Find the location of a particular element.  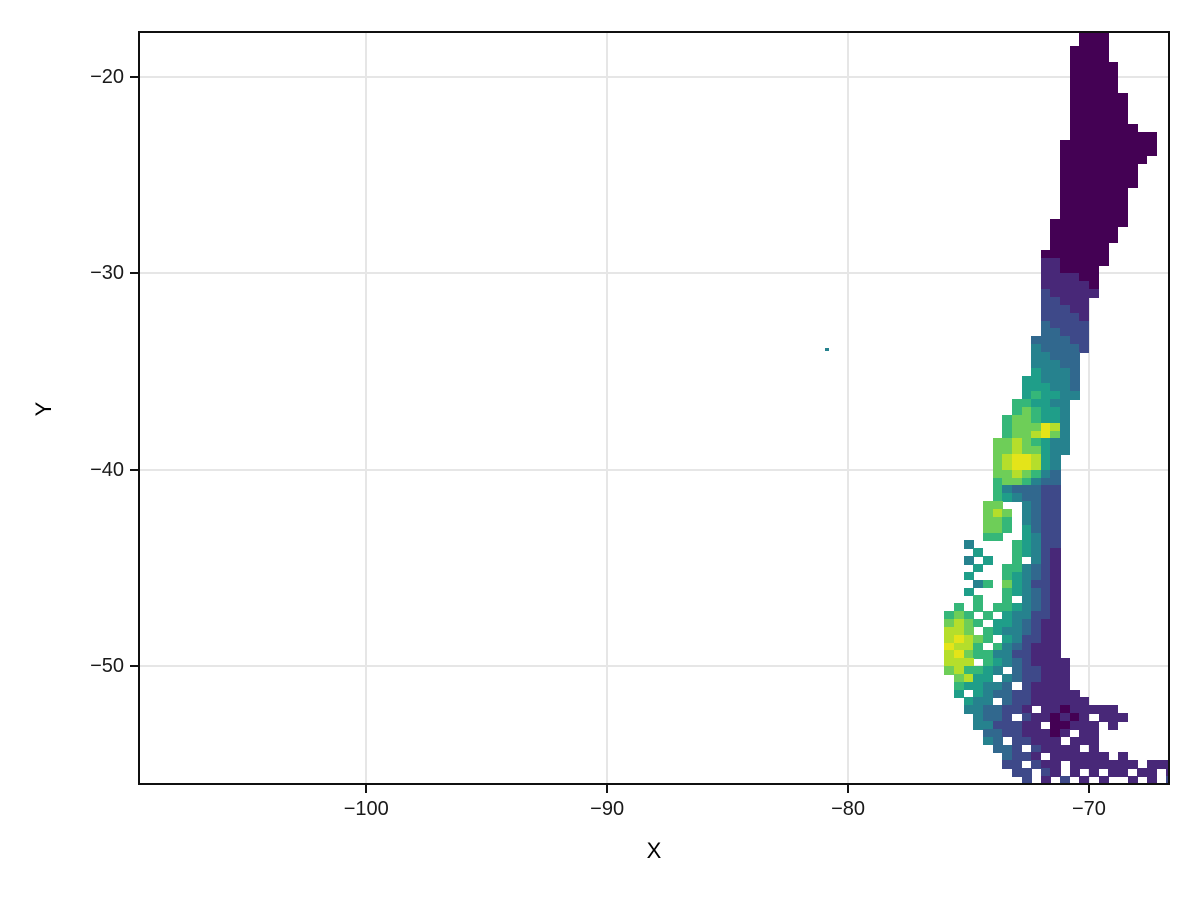

x-tick-label: −100 is located at coordinates (366, 809).